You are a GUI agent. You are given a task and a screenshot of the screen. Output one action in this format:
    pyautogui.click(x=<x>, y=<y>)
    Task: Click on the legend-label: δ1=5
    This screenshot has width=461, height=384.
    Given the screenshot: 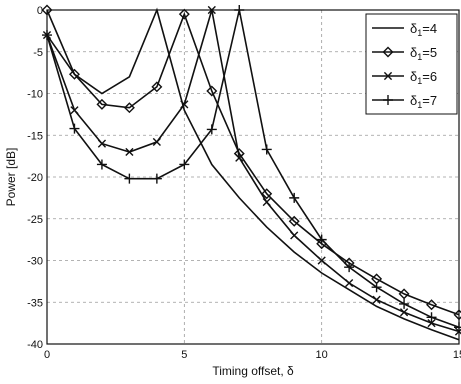 What is the action you would take?
    pyautogui.click(x=423, y=53)
    